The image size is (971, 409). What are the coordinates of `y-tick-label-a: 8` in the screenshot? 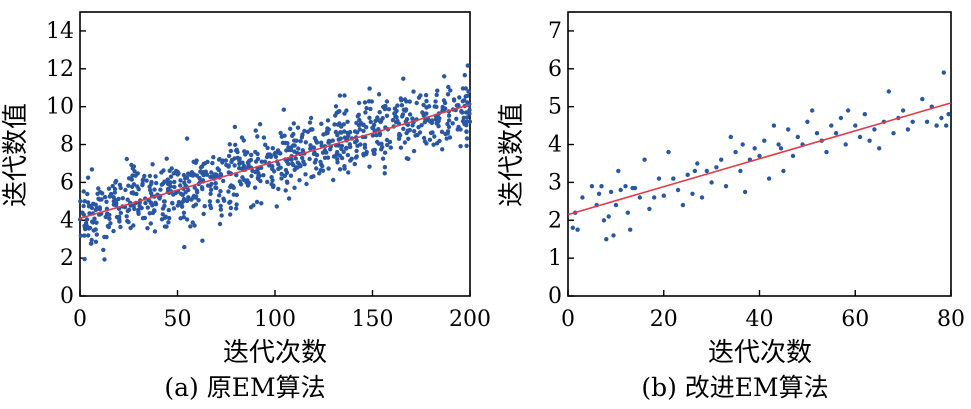 It's located at (67, 145).